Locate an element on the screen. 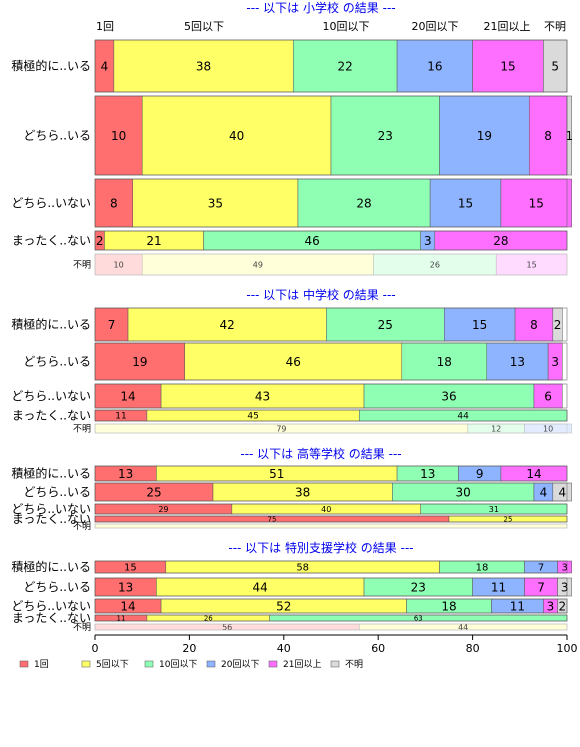  bar-row: まったく..ない 11 45 44 is located at coordinates (290, 416).